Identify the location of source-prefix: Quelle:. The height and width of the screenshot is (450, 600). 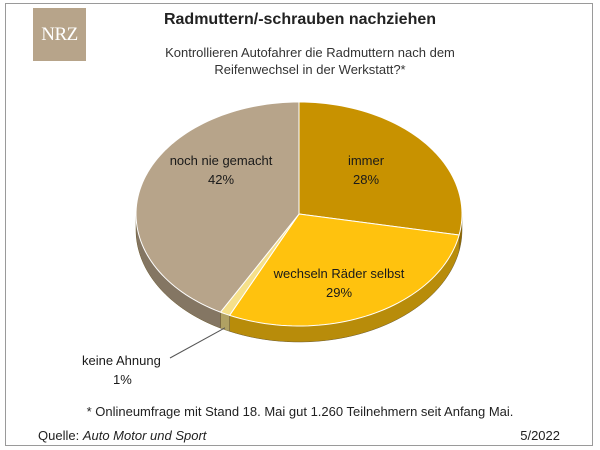
(59, 435).